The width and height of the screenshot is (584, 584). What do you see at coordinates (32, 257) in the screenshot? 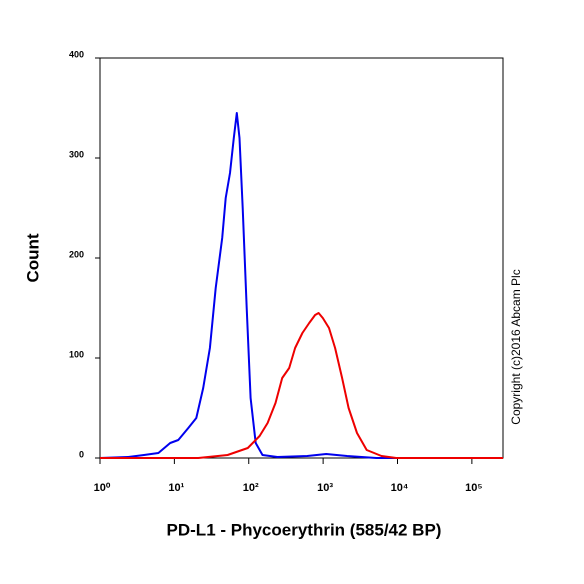
I see `y-axis-label: Count` at bounding box center [32, 257].